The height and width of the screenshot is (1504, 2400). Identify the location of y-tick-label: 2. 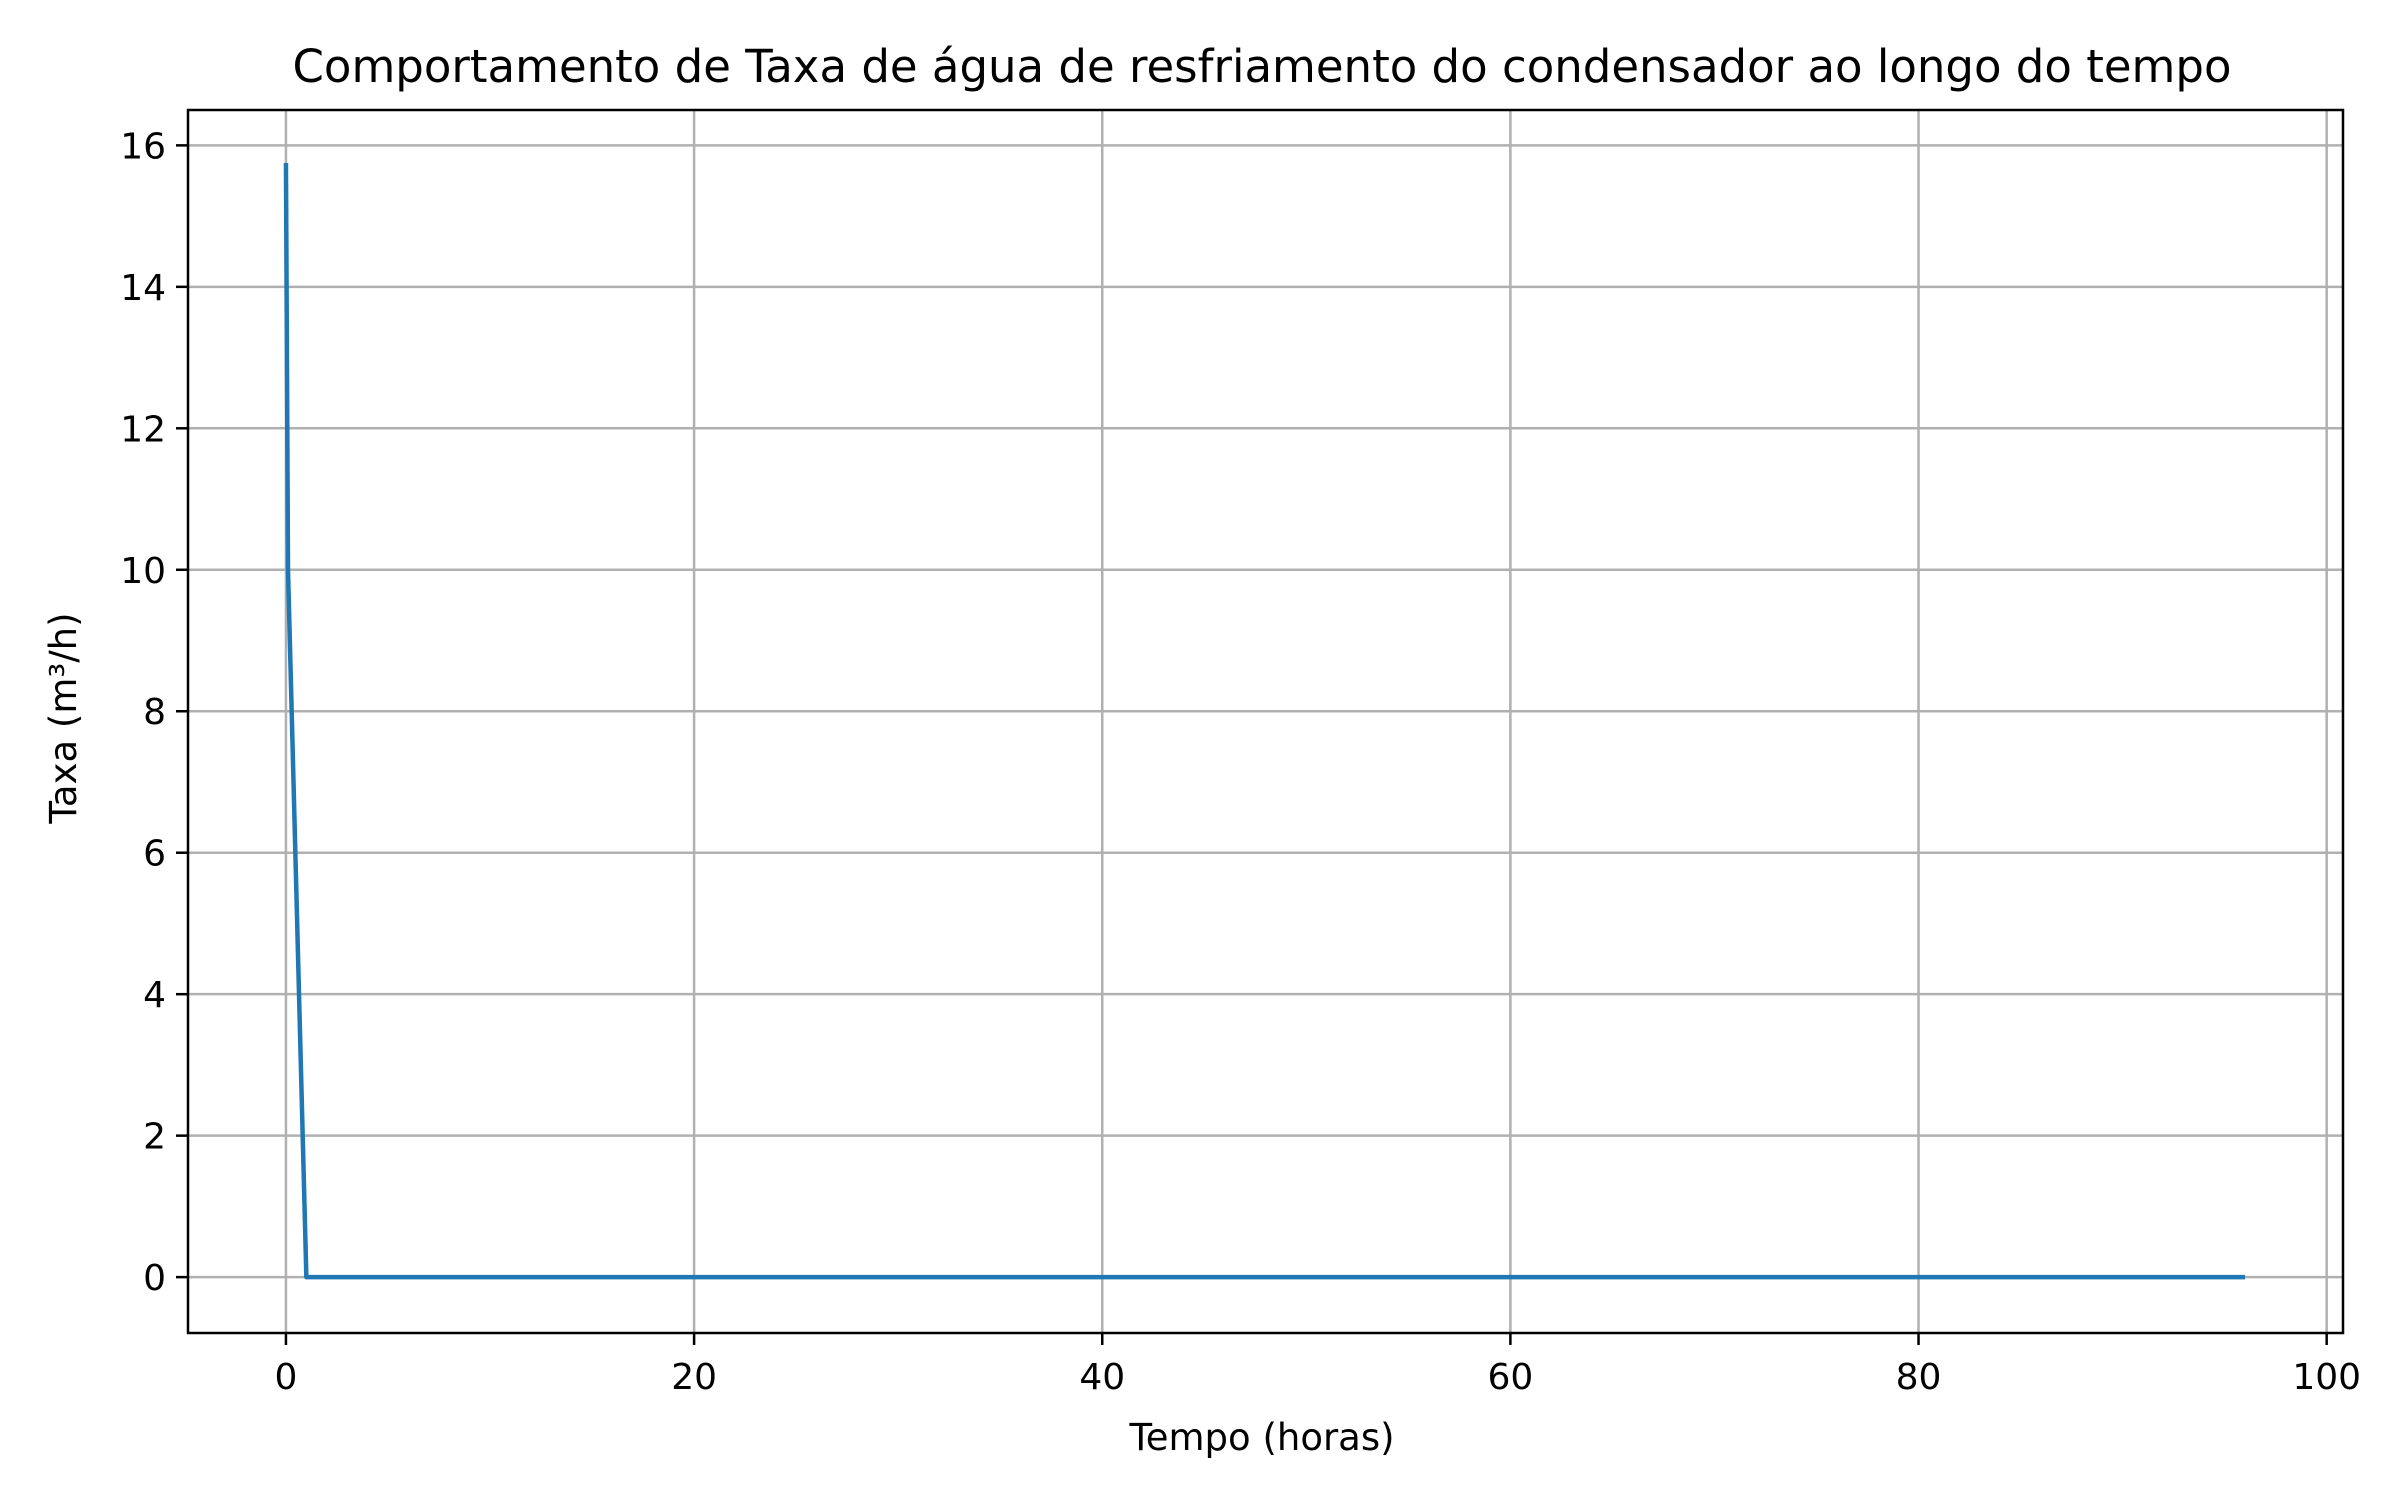
(154, 1137).